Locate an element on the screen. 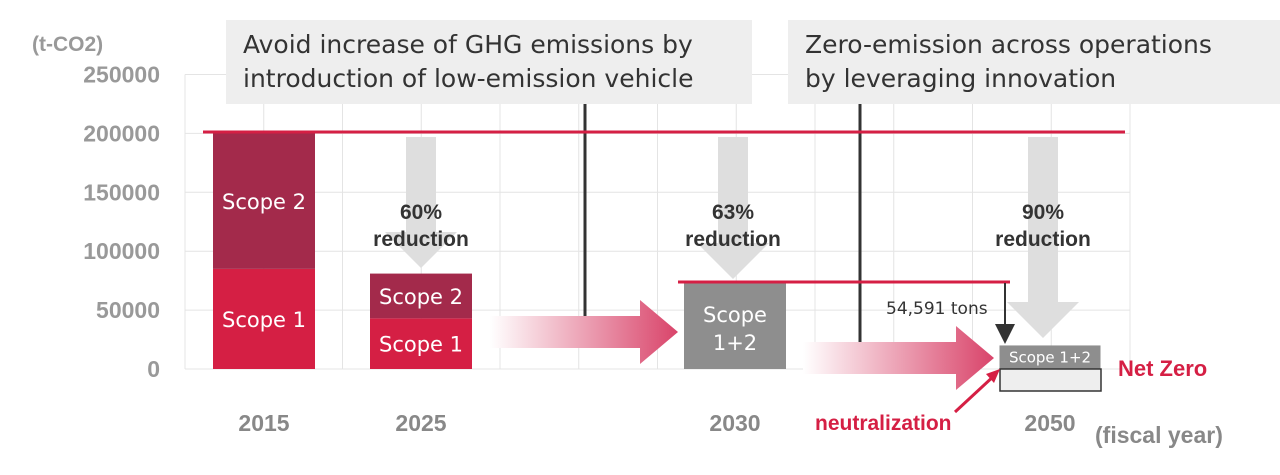  x-tick-label-2025: 2025 is located at coordinates (420, 423).